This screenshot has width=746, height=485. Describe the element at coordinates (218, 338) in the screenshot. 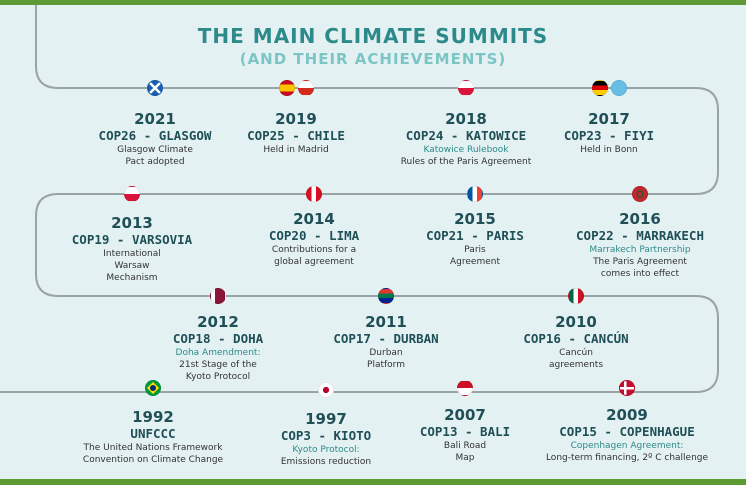

I see `summit-name: COP18 - DOHA` at that location.